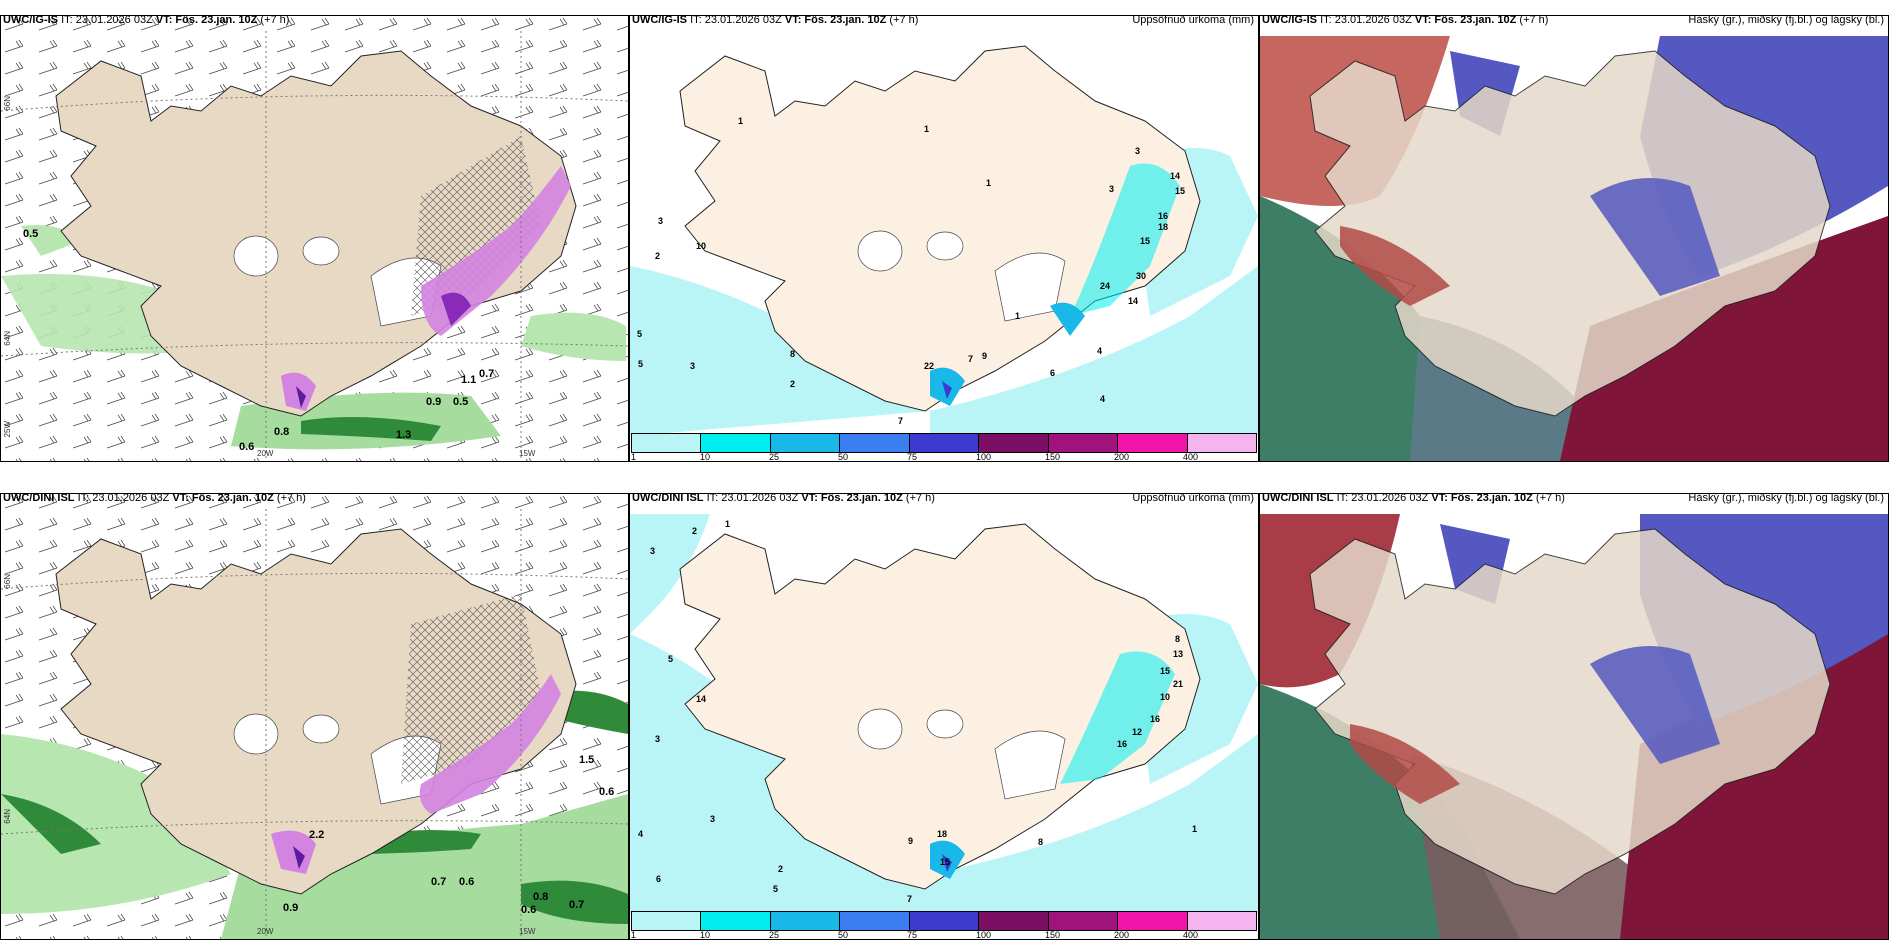  I want to click on tick-label: 200, so click(1122, 935).